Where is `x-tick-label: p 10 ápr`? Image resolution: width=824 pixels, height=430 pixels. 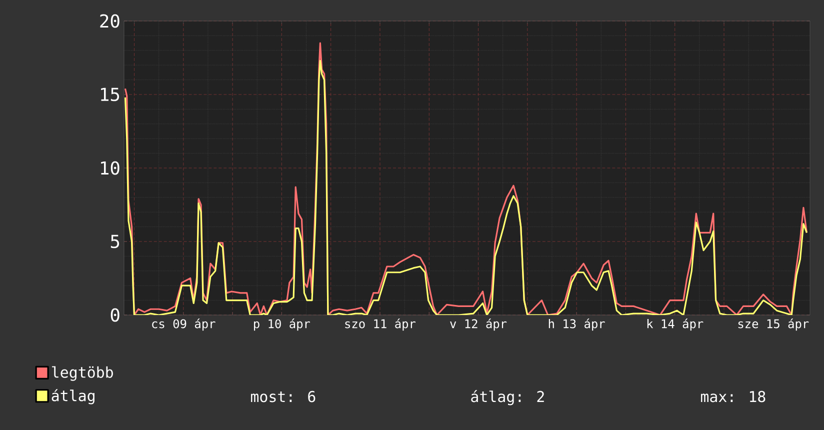
x-tick-label: p 10 ápr is located at coordinates (282, 324).